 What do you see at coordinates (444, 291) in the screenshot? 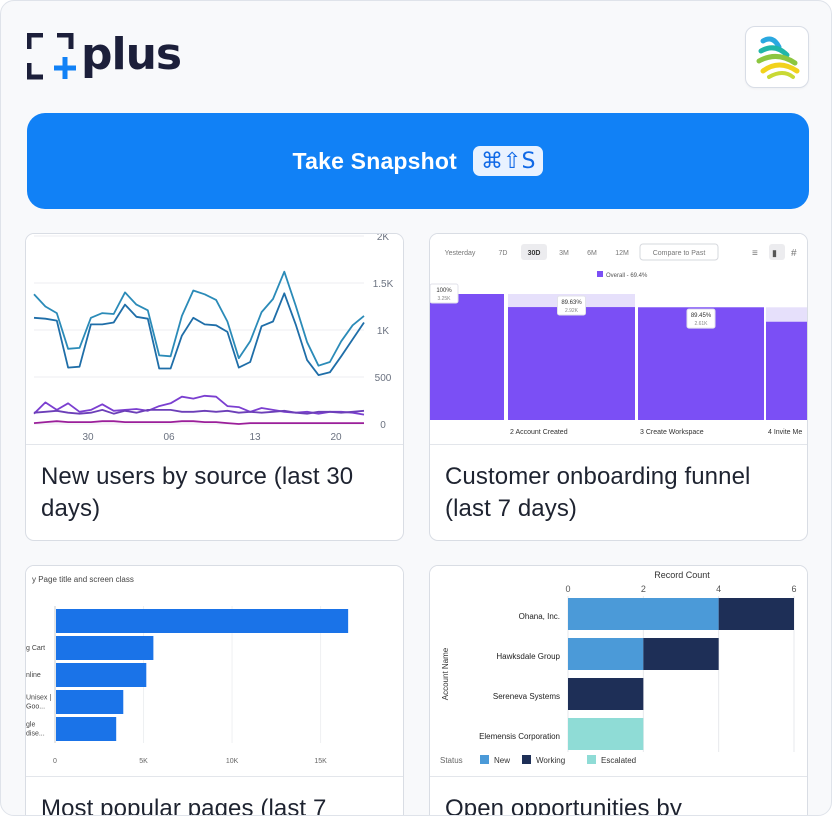
I see `value-label: 100%` at bounding box center [444, 291].